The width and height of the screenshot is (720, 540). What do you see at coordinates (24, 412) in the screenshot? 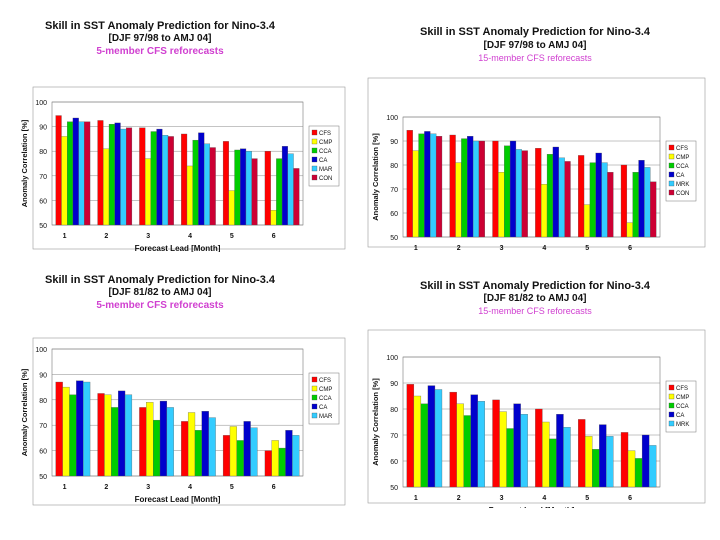
I see `y-axis-label: Anomaly Correlation [%]` at bounding box center [24, 412].